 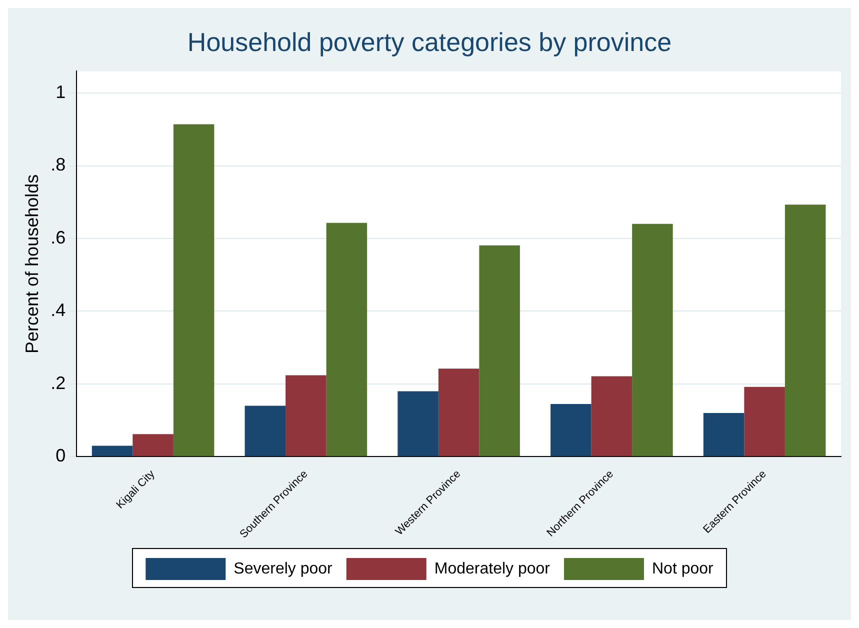 I want to click on legend-label: Moderately poor, so click(x=492, y=569).